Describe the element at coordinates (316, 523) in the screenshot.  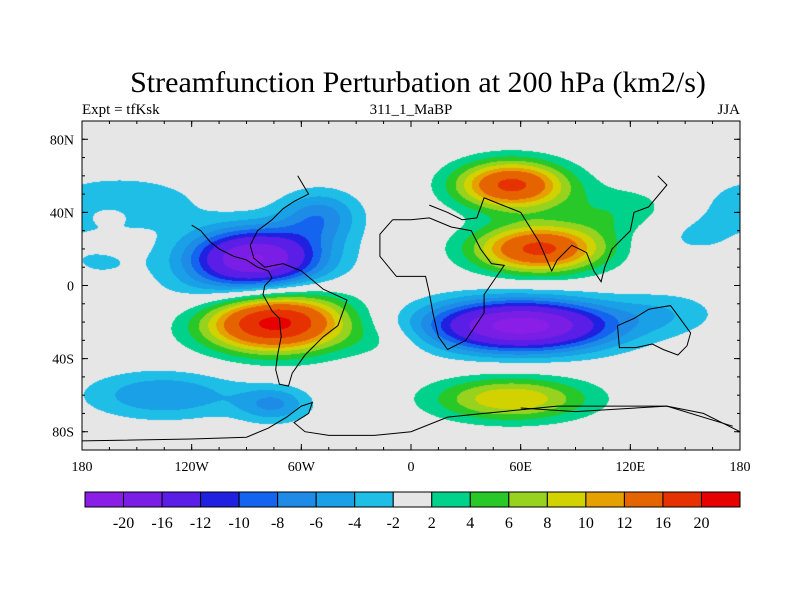
I see `legend-label: -6` at that location.